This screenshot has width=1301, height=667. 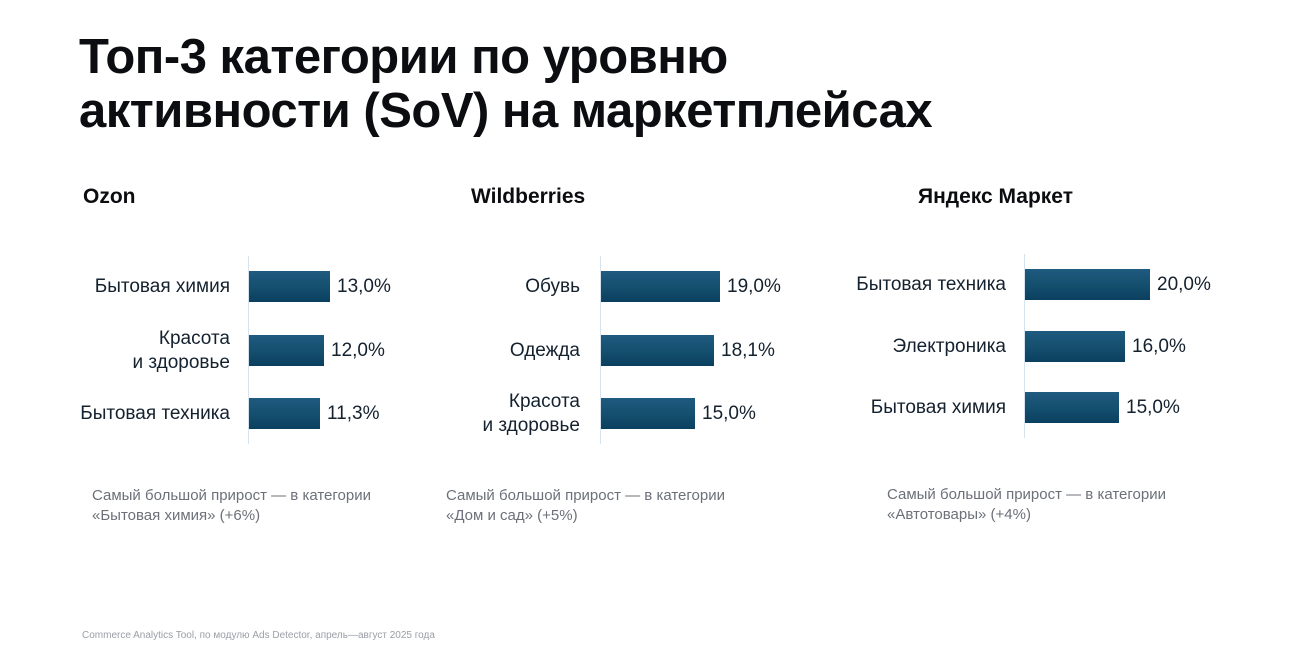 What do you see at coordinates (109, 196) in the screenshot?
I see `panel-title-ozon: Ozon` at bounding box center [109, 196].